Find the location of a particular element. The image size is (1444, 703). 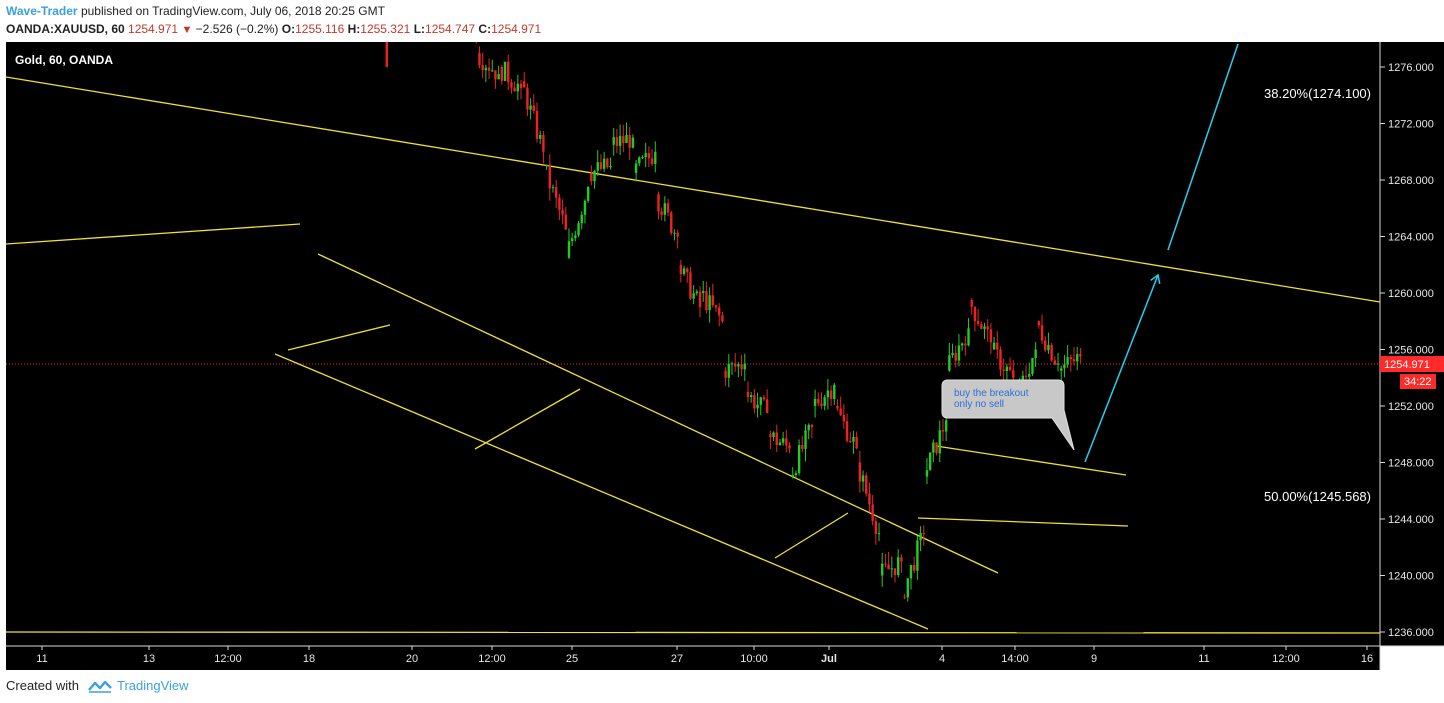

chart-title: Gold, 60, OANDA is located at coordinates (64, 60).